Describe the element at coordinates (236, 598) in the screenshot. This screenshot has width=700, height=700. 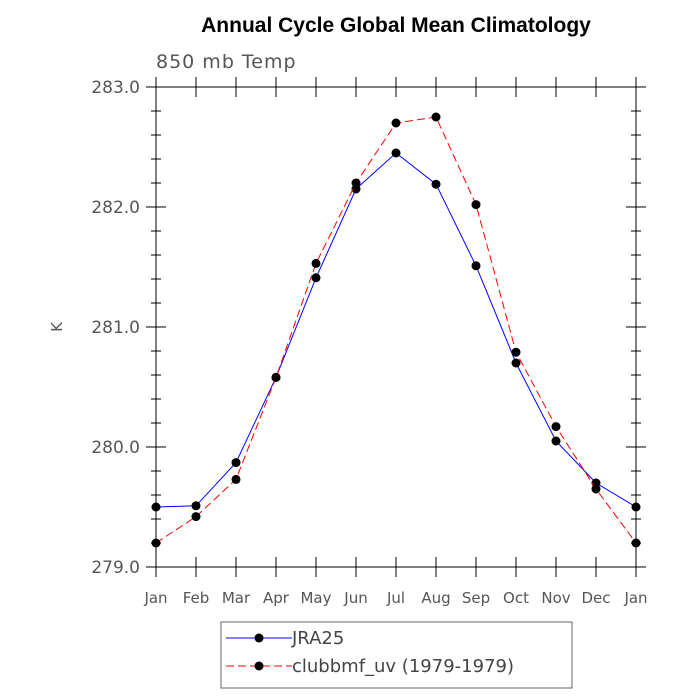
I see `x-tick-label: Mar` at that location.